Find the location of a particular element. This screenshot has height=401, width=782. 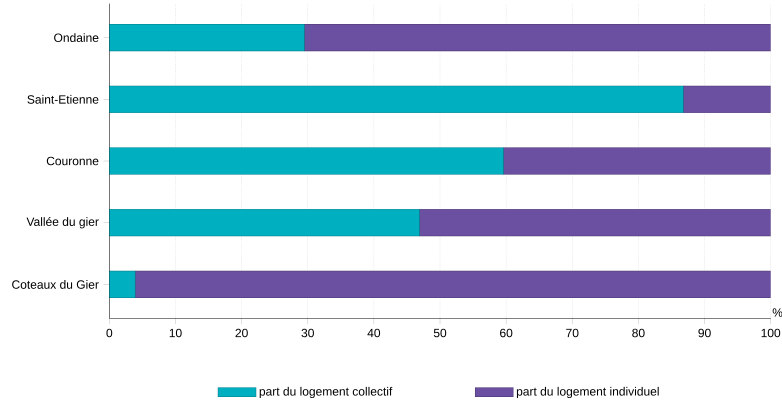

y-tick-label: Couronne is located at coordinates (72, 161).